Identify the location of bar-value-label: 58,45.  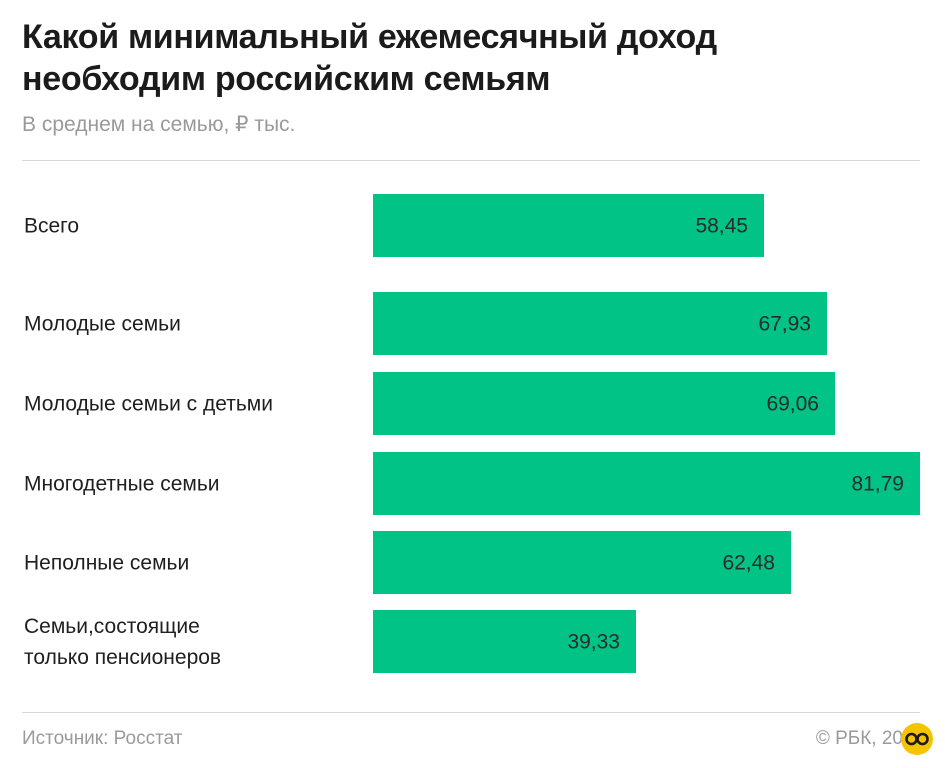
(721, 226).